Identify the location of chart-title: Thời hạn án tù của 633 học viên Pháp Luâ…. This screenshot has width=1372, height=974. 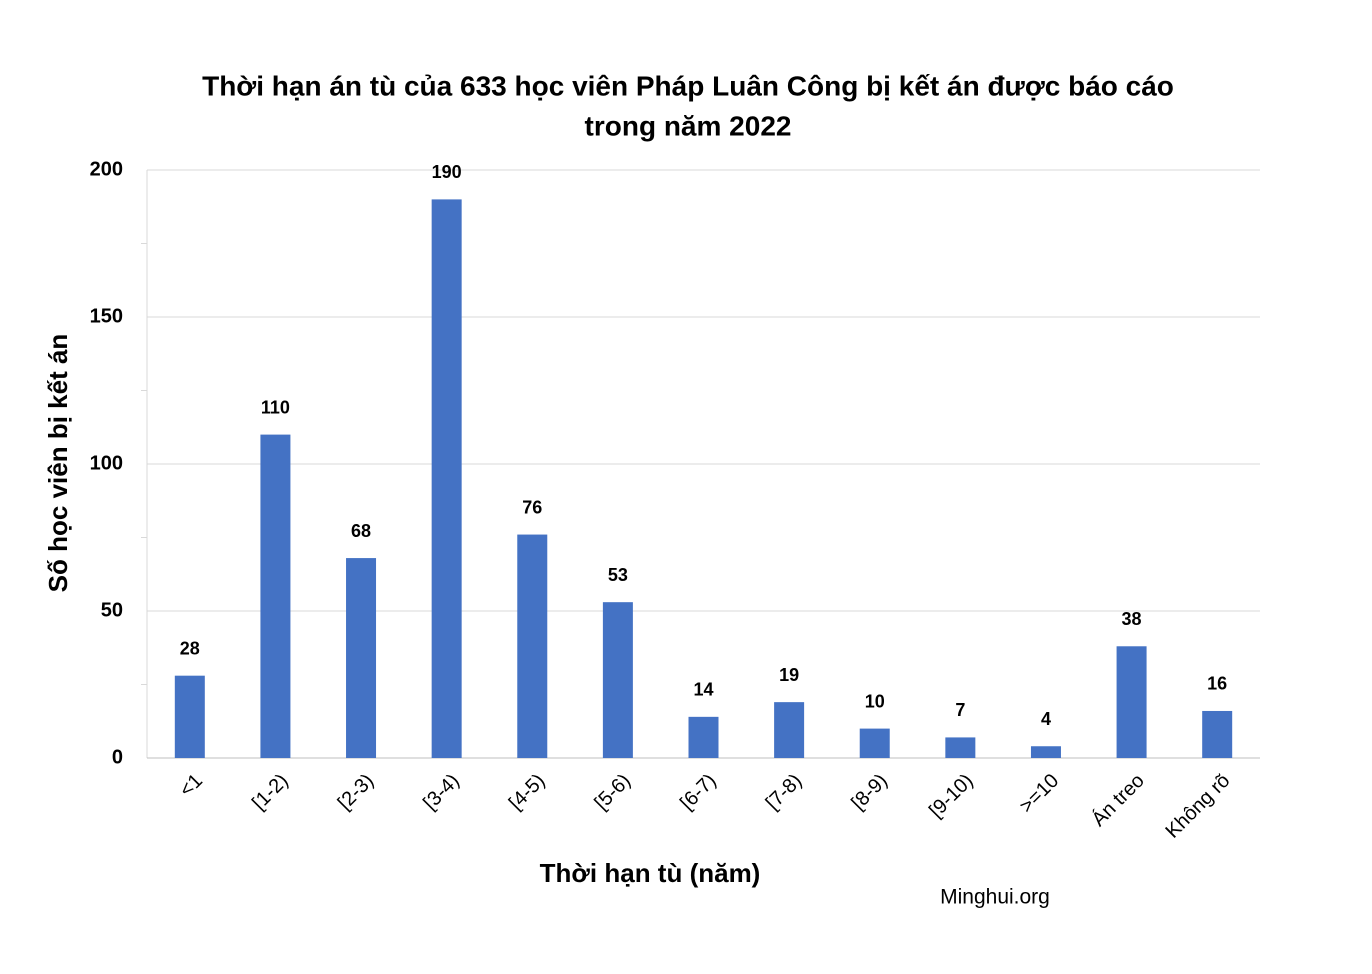
(688, 85).